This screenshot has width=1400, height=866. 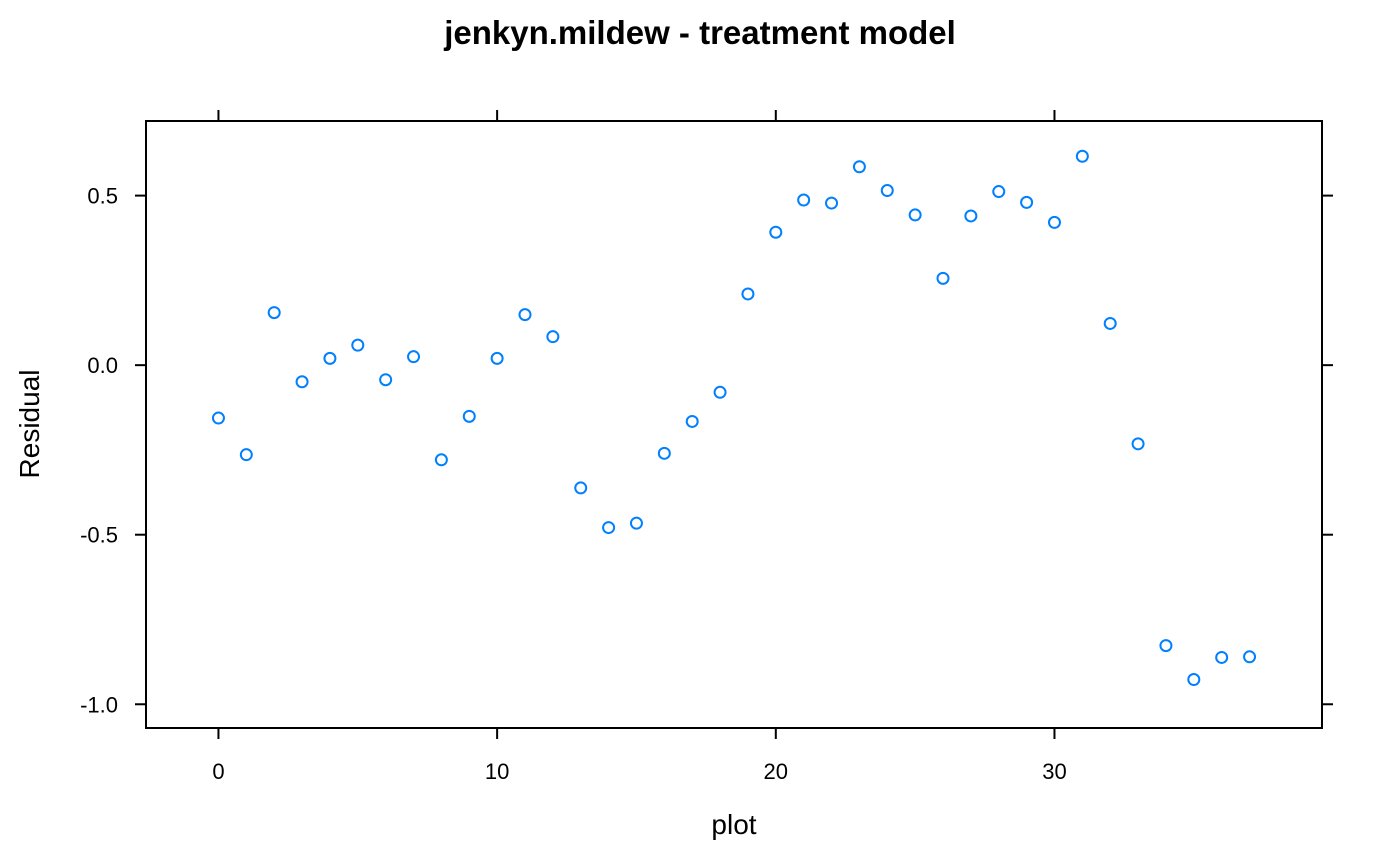 I want to click on y-tick-label: -1.0, so click(x=99, y=704).